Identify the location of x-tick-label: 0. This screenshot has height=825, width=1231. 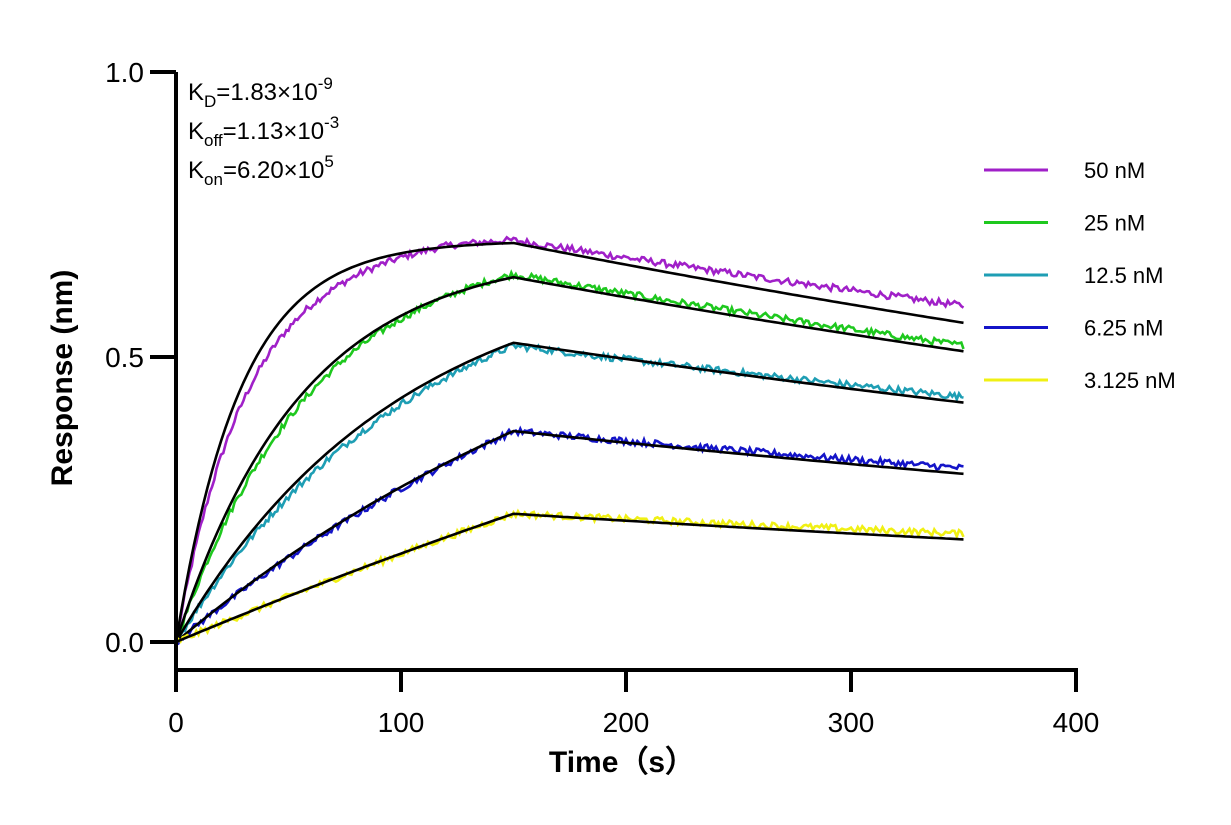
(176, 722).